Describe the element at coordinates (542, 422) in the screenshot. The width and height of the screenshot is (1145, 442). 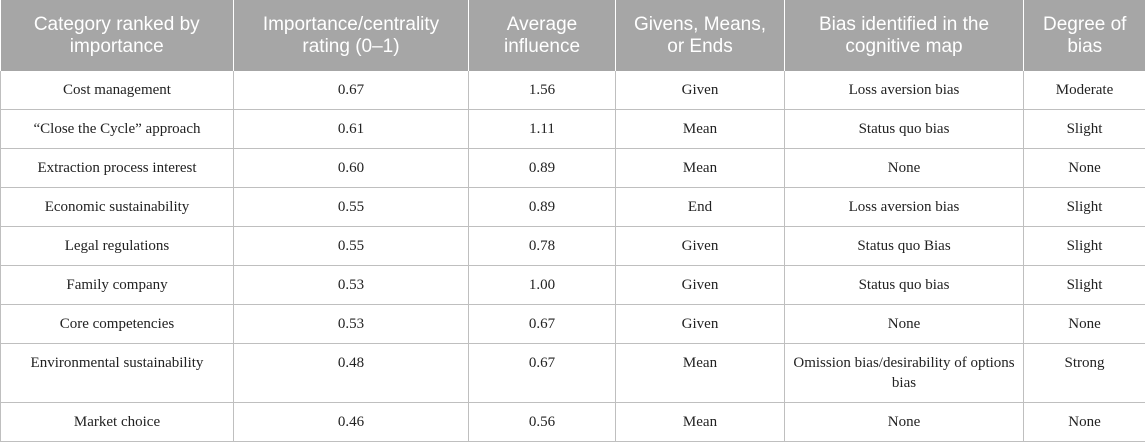
I see `cell-average-influence: 0.56` at that location.